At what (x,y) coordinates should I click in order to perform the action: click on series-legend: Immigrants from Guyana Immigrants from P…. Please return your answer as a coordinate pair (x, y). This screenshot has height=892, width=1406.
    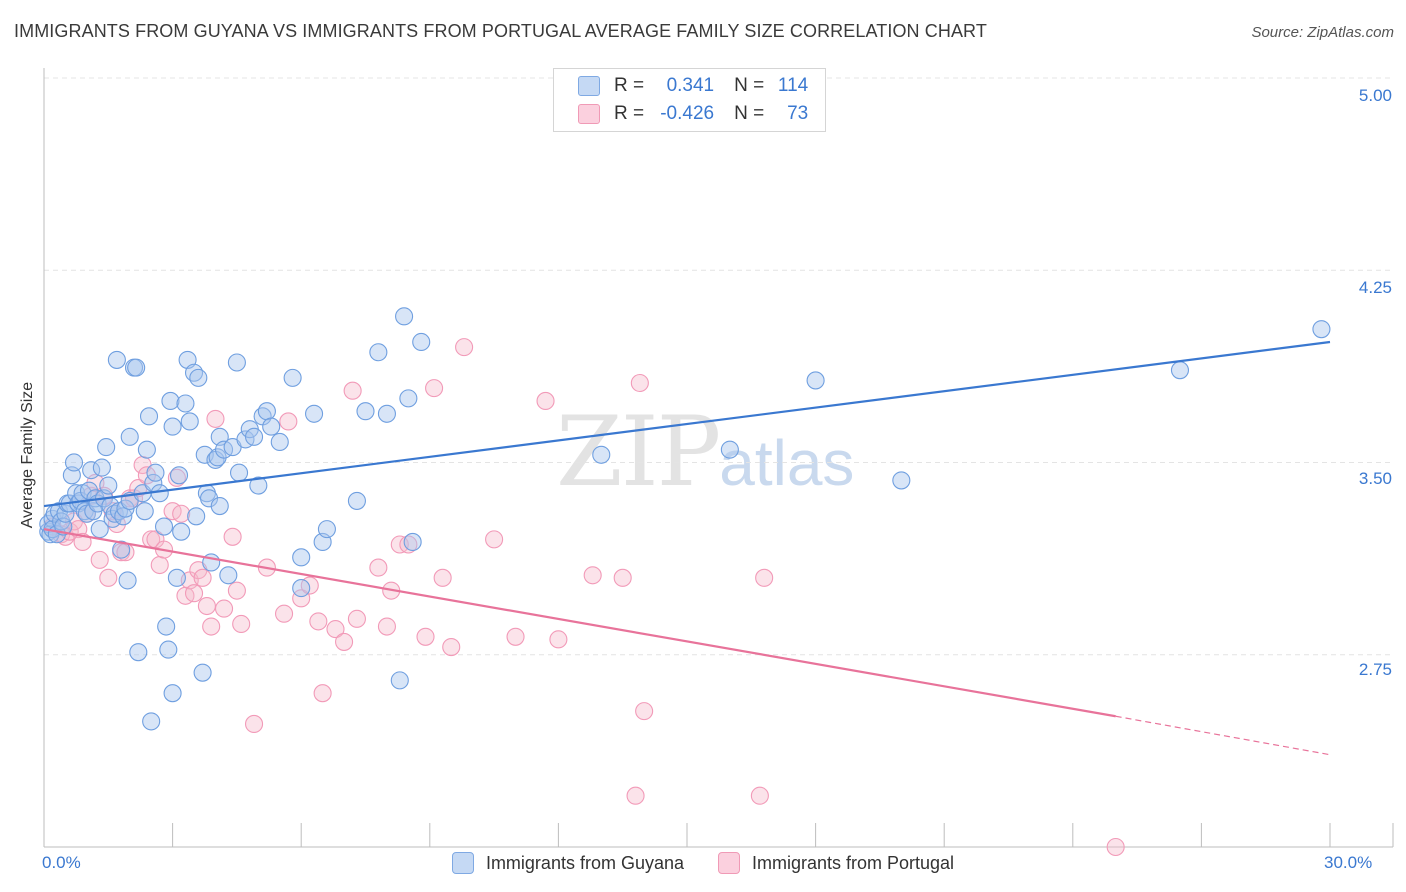
    Looking at the image, I should click on (703, 863).